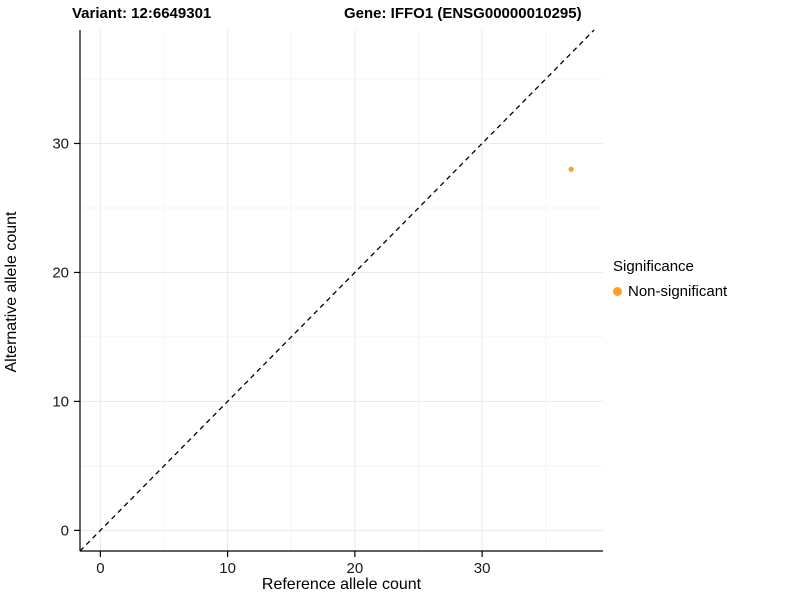 Image resolution: width=800 pixels, height=600 pixels. Describe the element at coordinates (65, 530) in the screenshot. I see `y-tick-label: 0` at that location.